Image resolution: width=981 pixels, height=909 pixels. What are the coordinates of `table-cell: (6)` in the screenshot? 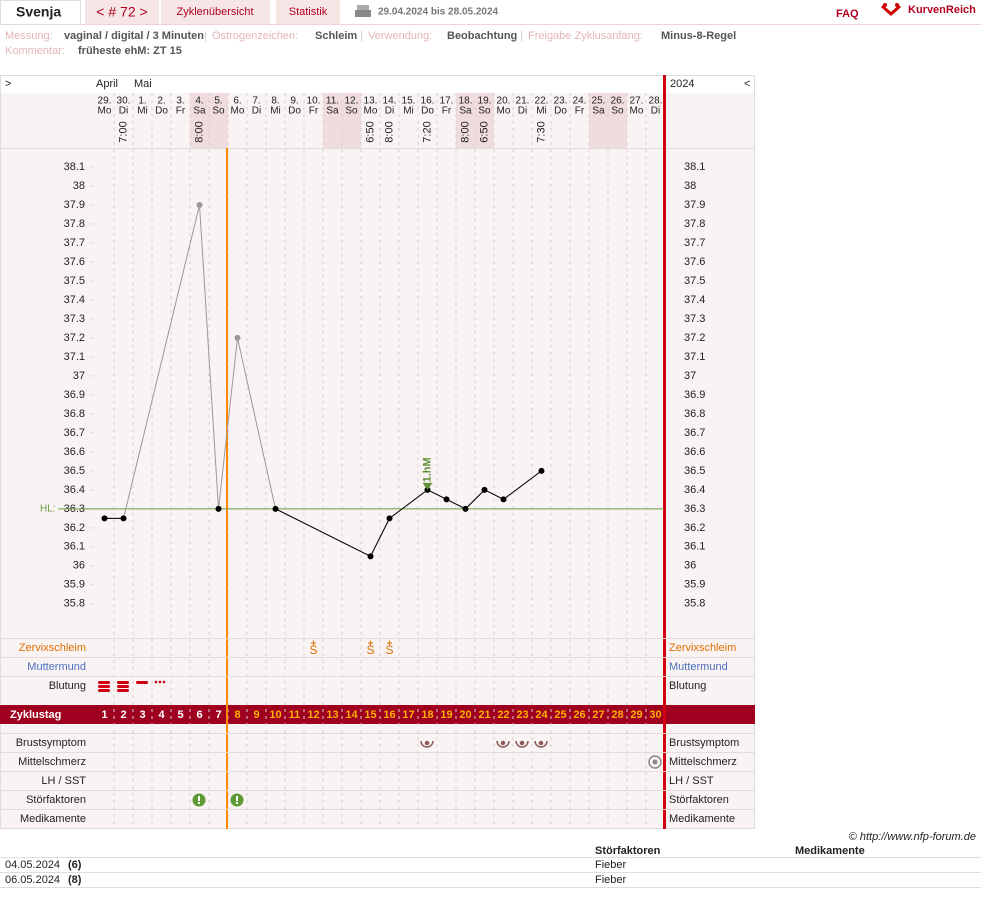 It's located at (75, 865).